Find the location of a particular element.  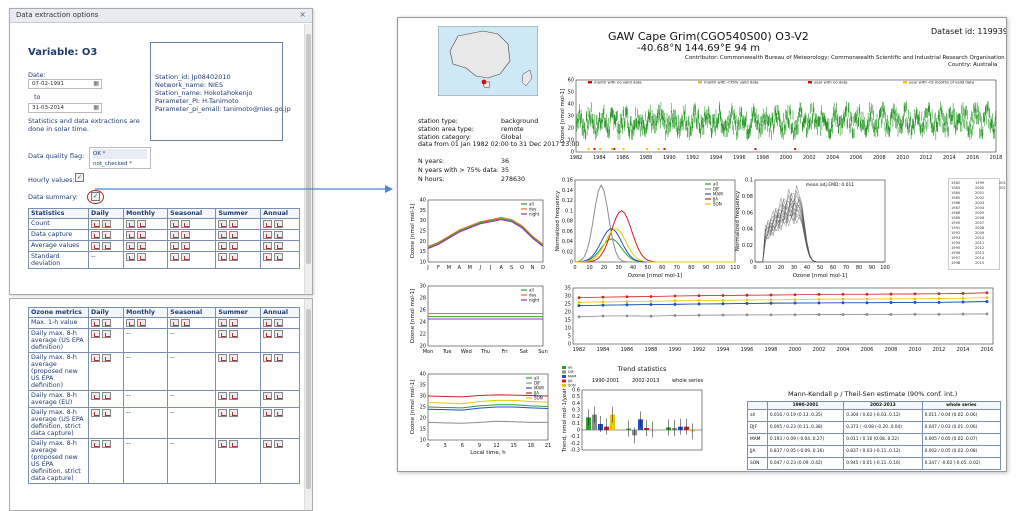

hourly-values-button: ✓ is located at coordinates (79, 177).